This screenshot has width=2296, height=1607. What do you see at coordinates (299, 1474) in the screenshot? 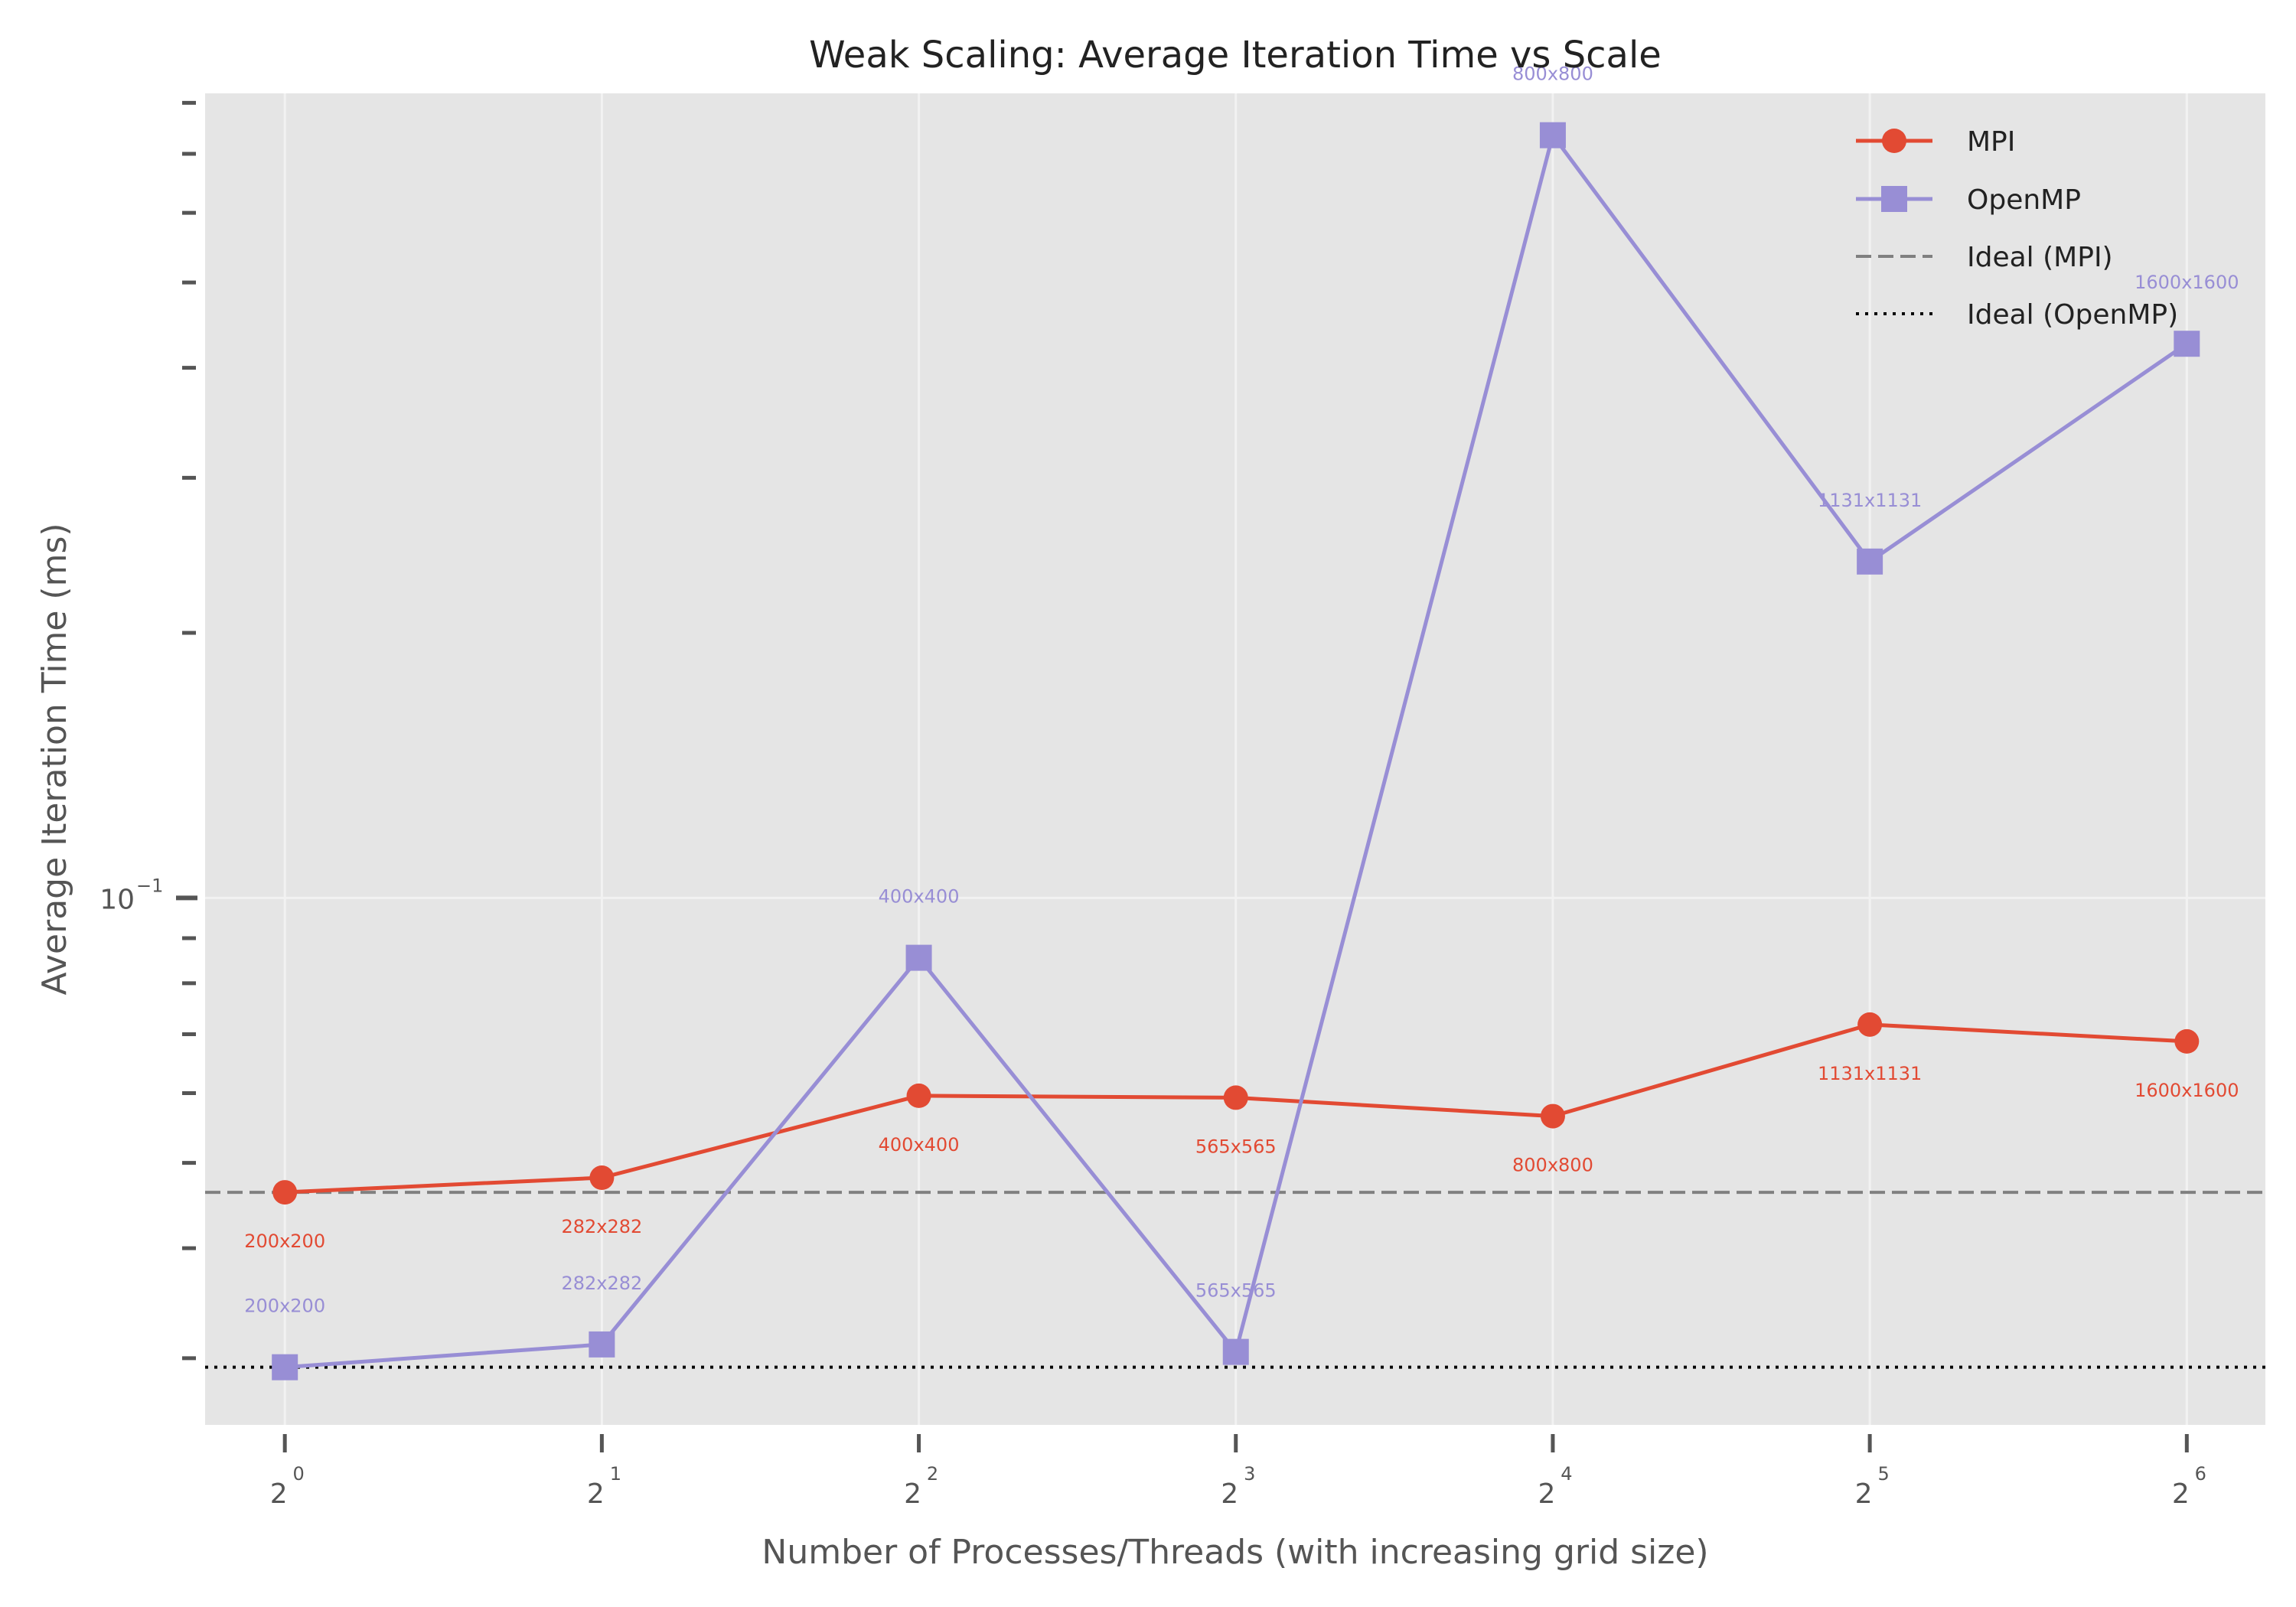
I see `x-tick-label-exponent: 0` at bounding box center [299, 1474].